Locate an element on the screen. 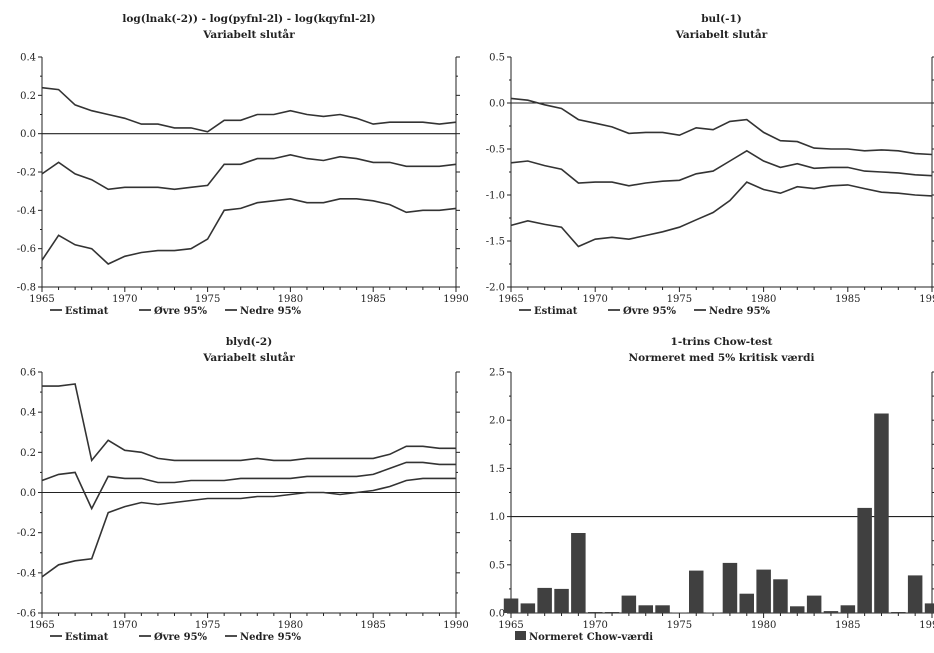 The image size is (934, 653). y-tick-label: 1.0 is located at coordinates (497, 517).